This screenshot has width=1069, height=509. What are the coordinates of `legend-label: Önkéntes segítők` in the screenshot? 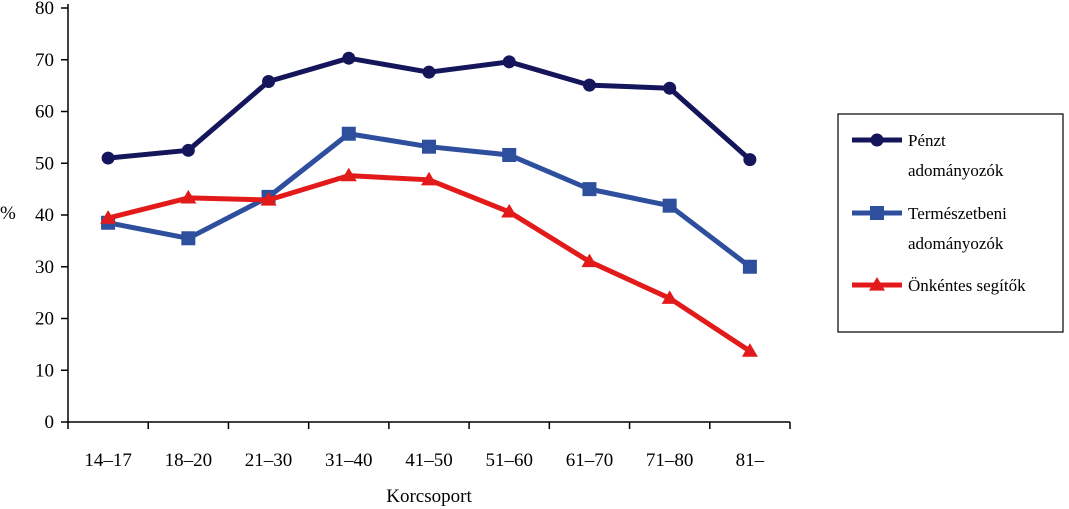 It's located at (967, 285).